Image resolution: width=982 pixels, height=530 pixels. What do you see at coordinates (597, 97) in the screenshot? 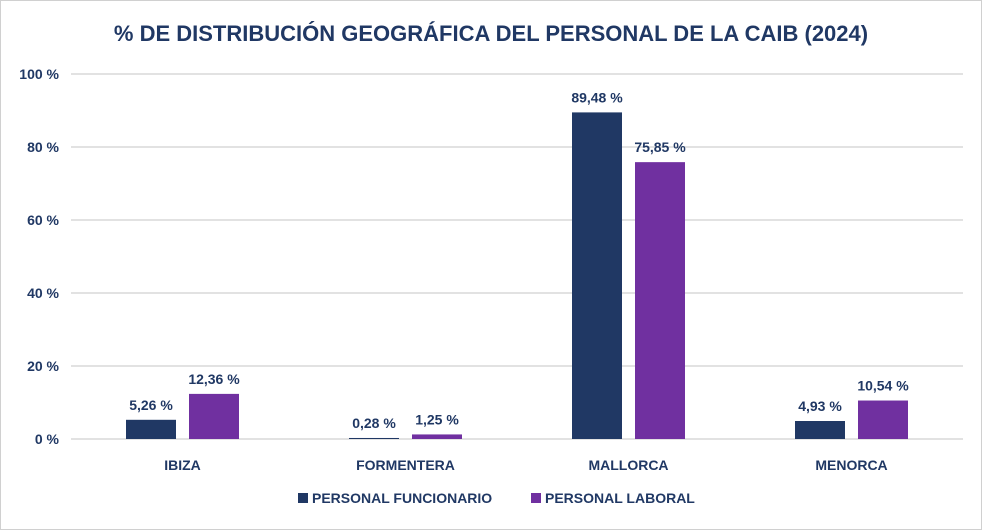
I see `data-label: 89,48 %` at bounding box center [597, 97].